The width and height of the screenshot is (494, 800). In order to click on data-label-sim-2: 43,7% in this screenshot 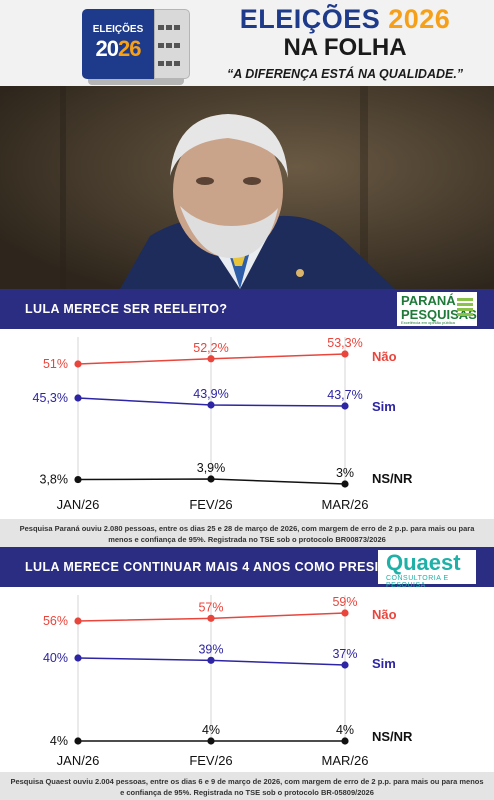, I will do `click(344, 395)`.